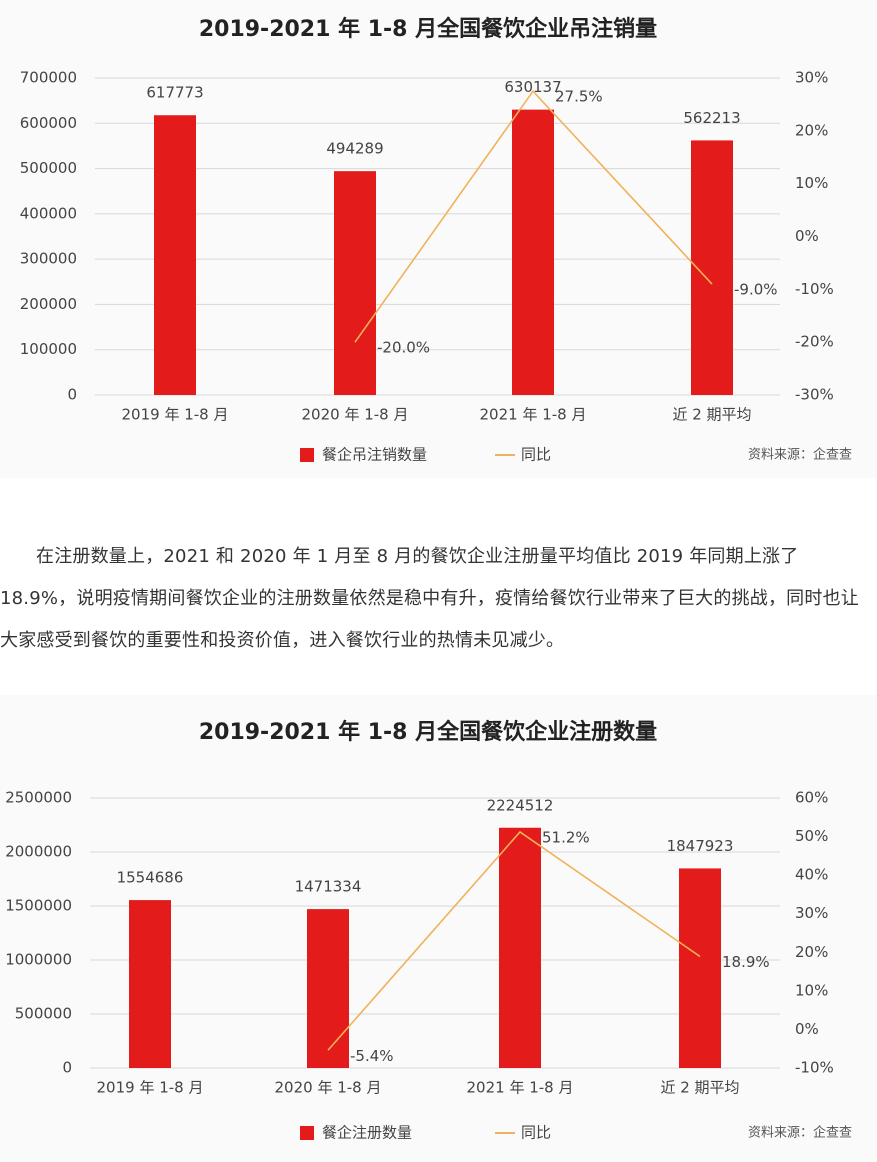 The image size is (877, 1162). I want to click on y-tick-label: 2000000, so click(38, 852).